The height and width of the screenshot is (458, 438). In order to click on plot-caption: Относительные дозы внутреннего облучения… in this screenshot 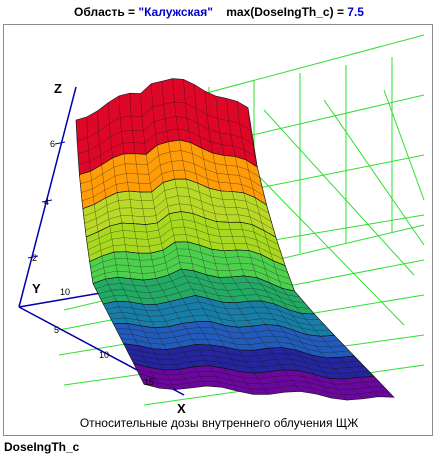, I will do `click(219, 423)`.